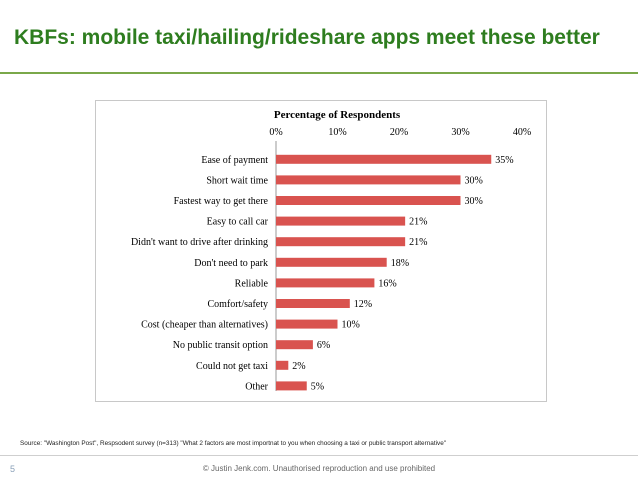  I want to click on category-label: Don't need to park, so click(231, 263).